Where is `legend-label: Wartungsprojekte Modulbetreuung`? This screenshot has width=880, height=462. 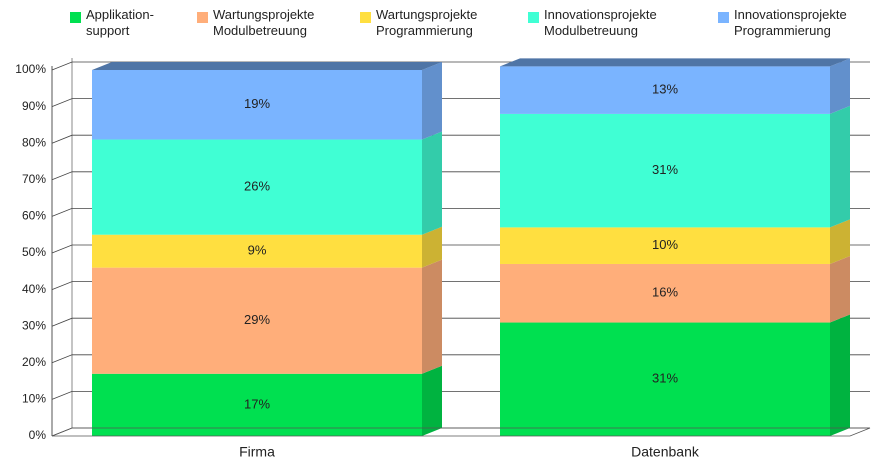 legend-label: Wartungsprojekte Modulbetreuung is located at coordinates (263, 22).